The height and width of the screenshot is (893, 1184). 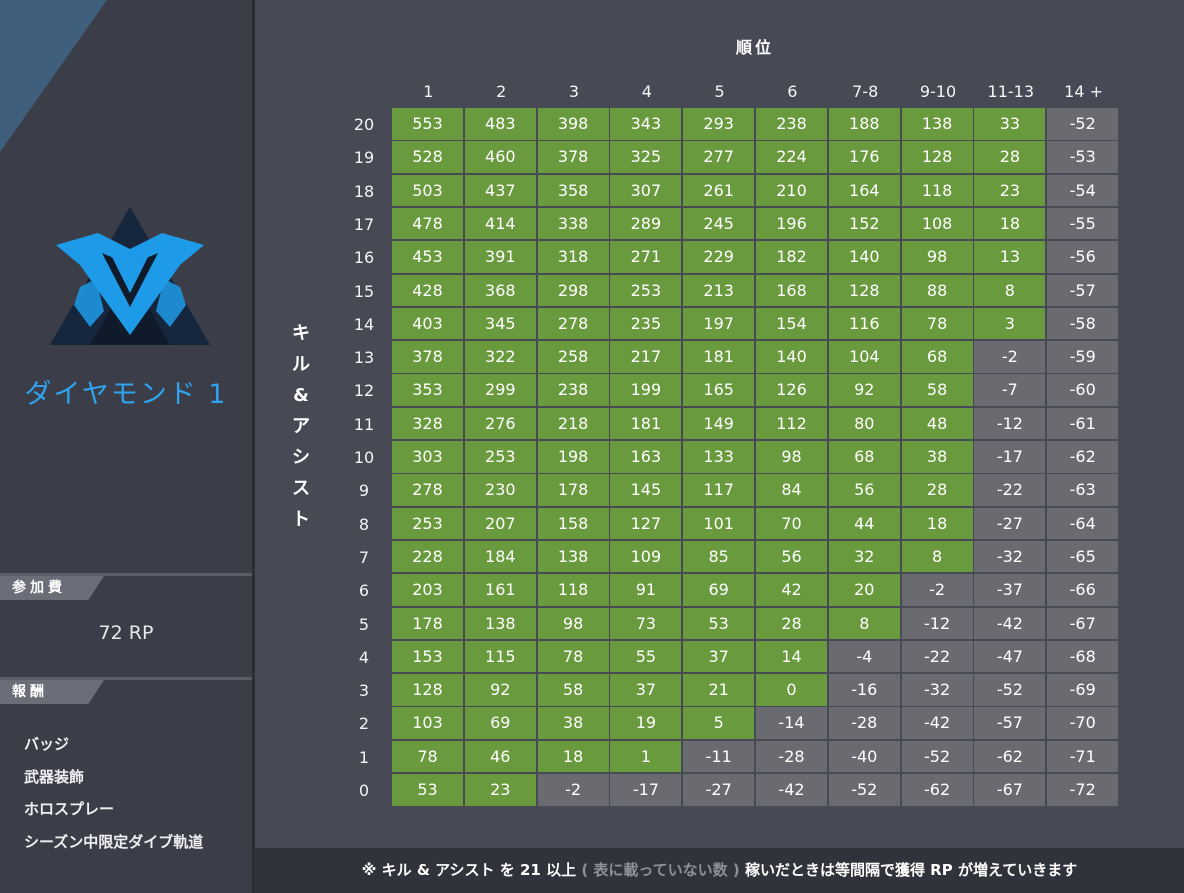 I want to click on table-cell: 207, so click(x=500, y=523).